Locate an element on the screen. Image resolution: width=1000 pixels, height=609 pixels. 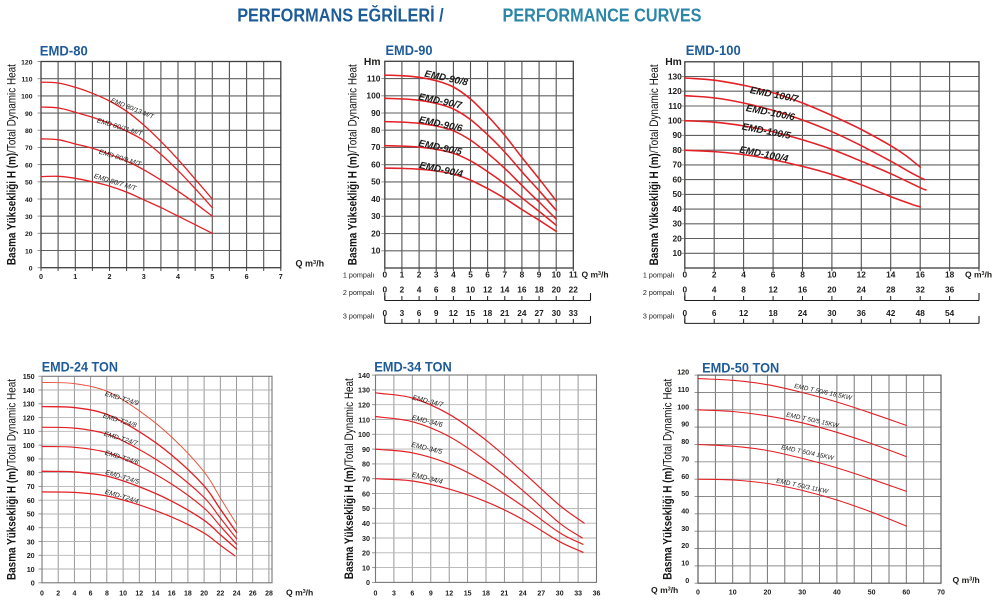
svg-text: 150 is located at coordinates (29, 376).